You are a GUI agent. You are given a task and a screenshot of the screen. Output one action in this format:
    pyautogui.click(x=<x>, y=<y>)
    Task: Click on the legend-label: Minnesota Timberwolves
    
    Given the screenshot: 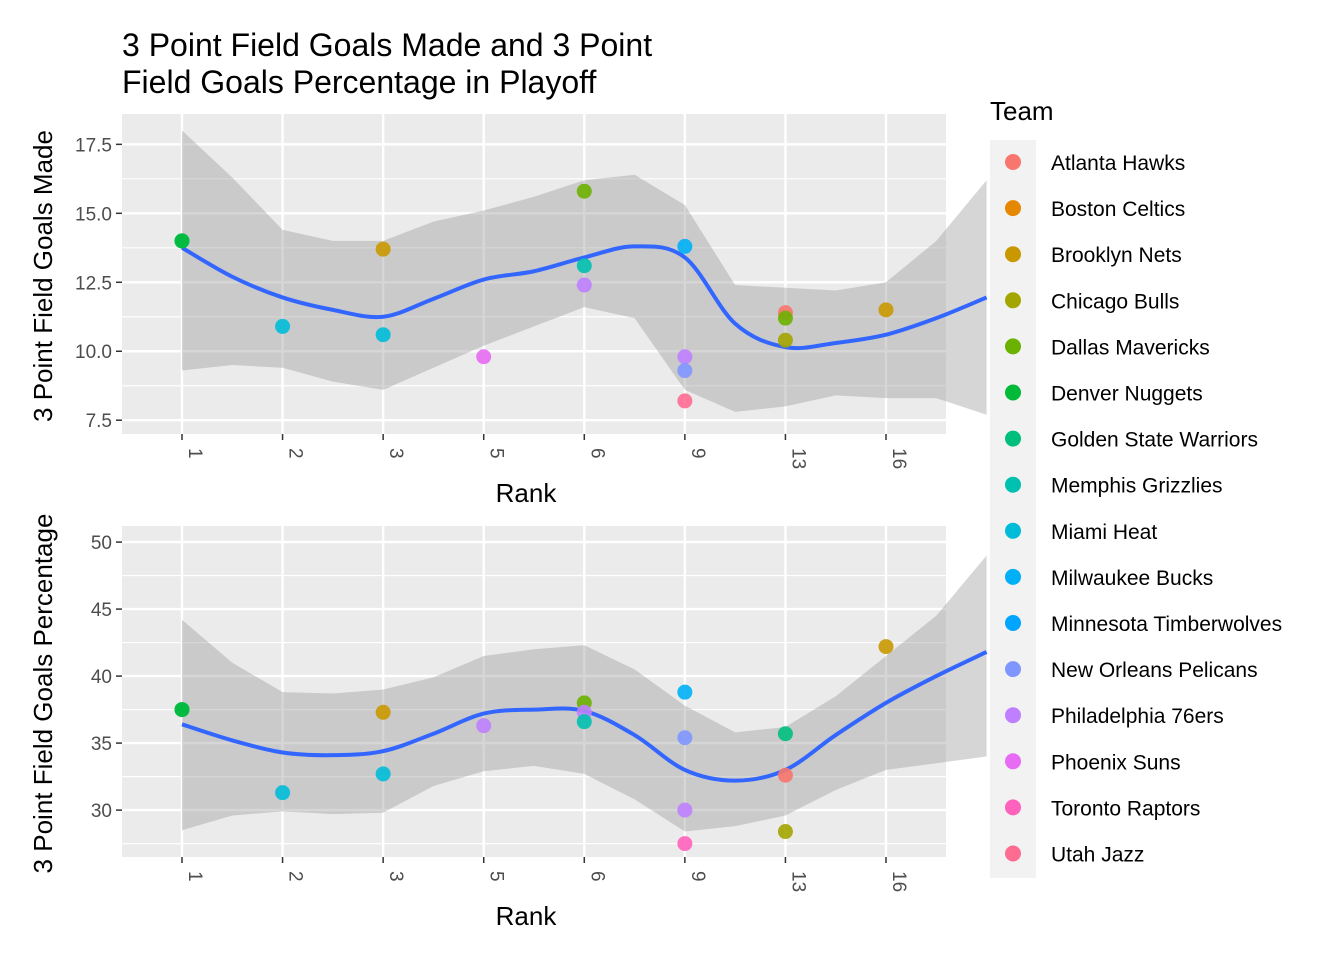 What is the action you would take?
    pyautogui.click(x=1166, y=624)
    